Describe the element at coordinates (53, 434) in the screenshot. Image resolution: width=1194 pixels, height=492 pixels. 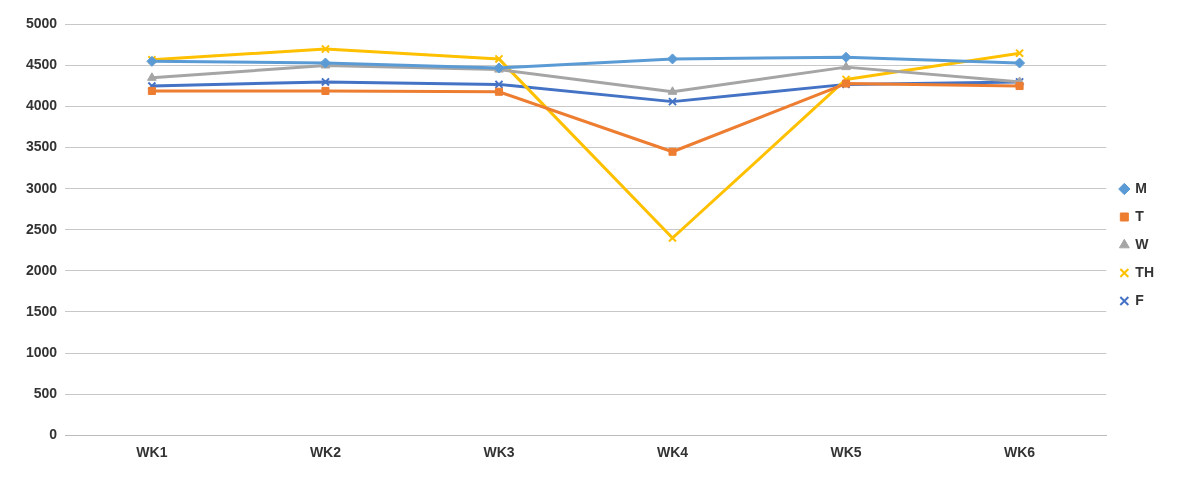
I see `y-tick-label: 0` at that location.